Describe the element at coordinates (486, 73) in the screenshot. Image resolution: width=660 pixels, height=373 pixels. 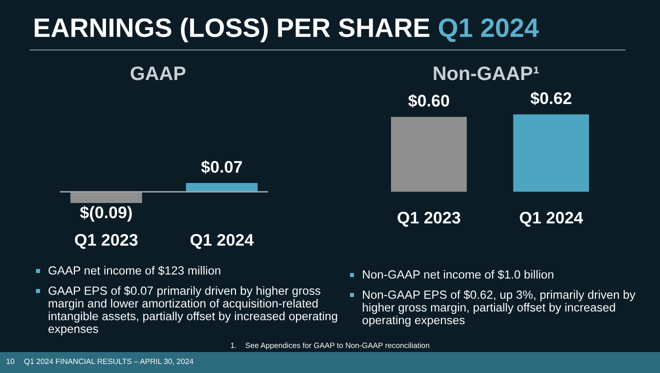
I see `chart-title: Non-GAAP¹` at that location.